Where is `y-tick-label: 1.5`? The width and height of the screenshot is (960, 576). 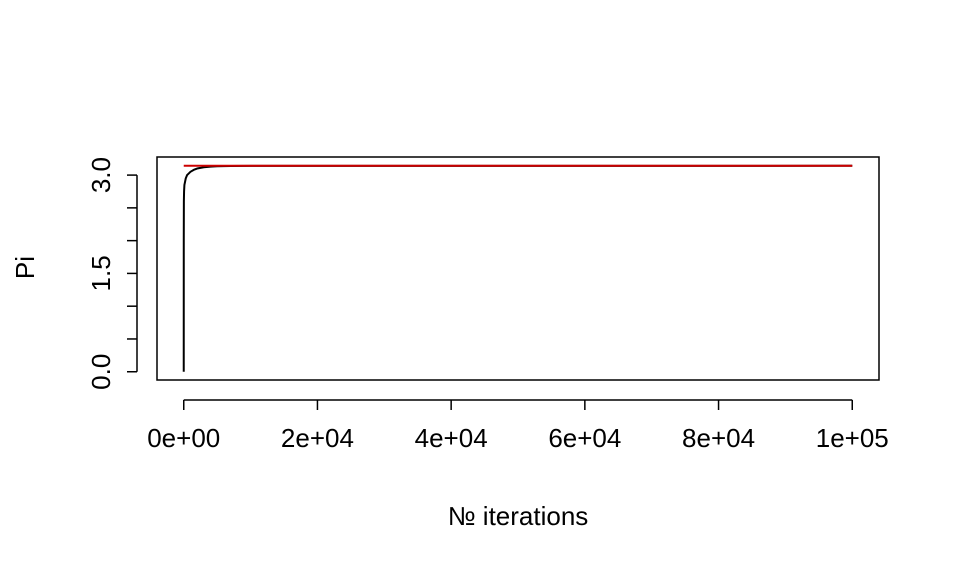
y-tick-label: 1.5 is located at coordinates (101, 273).